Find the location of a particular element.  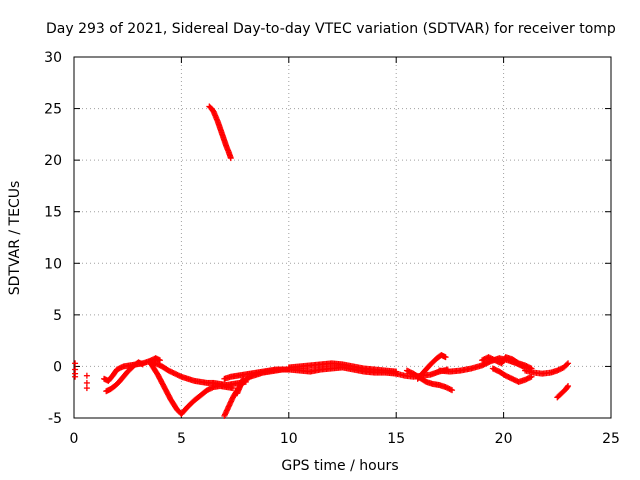

y-tick-label: 15 is located at coordinates (53, 213).